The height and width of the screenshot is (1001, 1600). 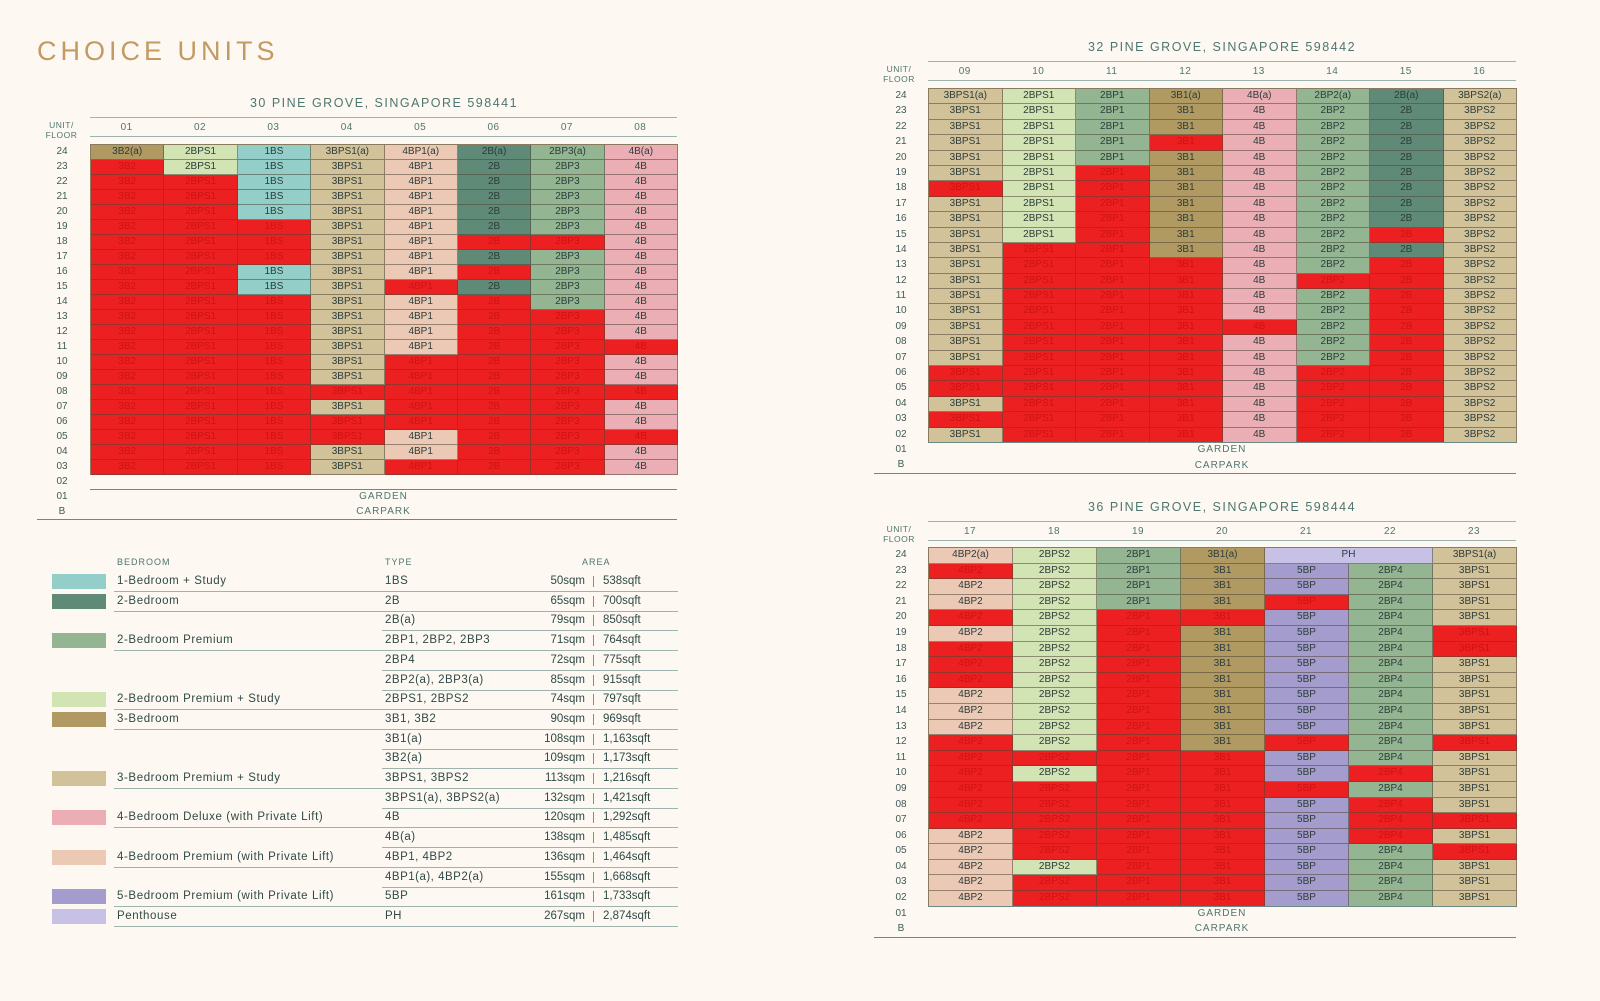 I want to click on unit-cell: 4BP1, so click(x=421, y=377).